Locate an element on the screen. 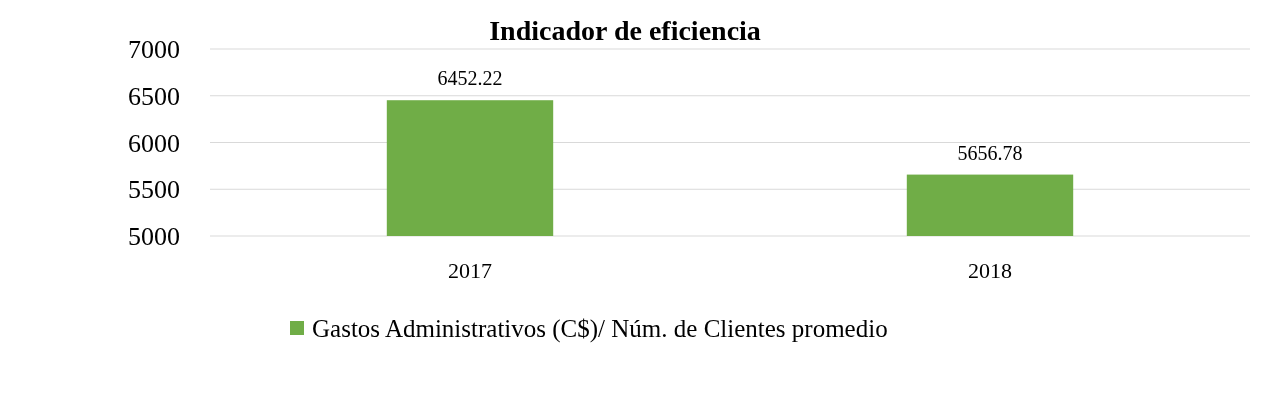 The image size is (1266, 413). legend-label: Gastos Administrativos (C$)/ Núm. de Clientes promedio is located at coordinates (600, 328).